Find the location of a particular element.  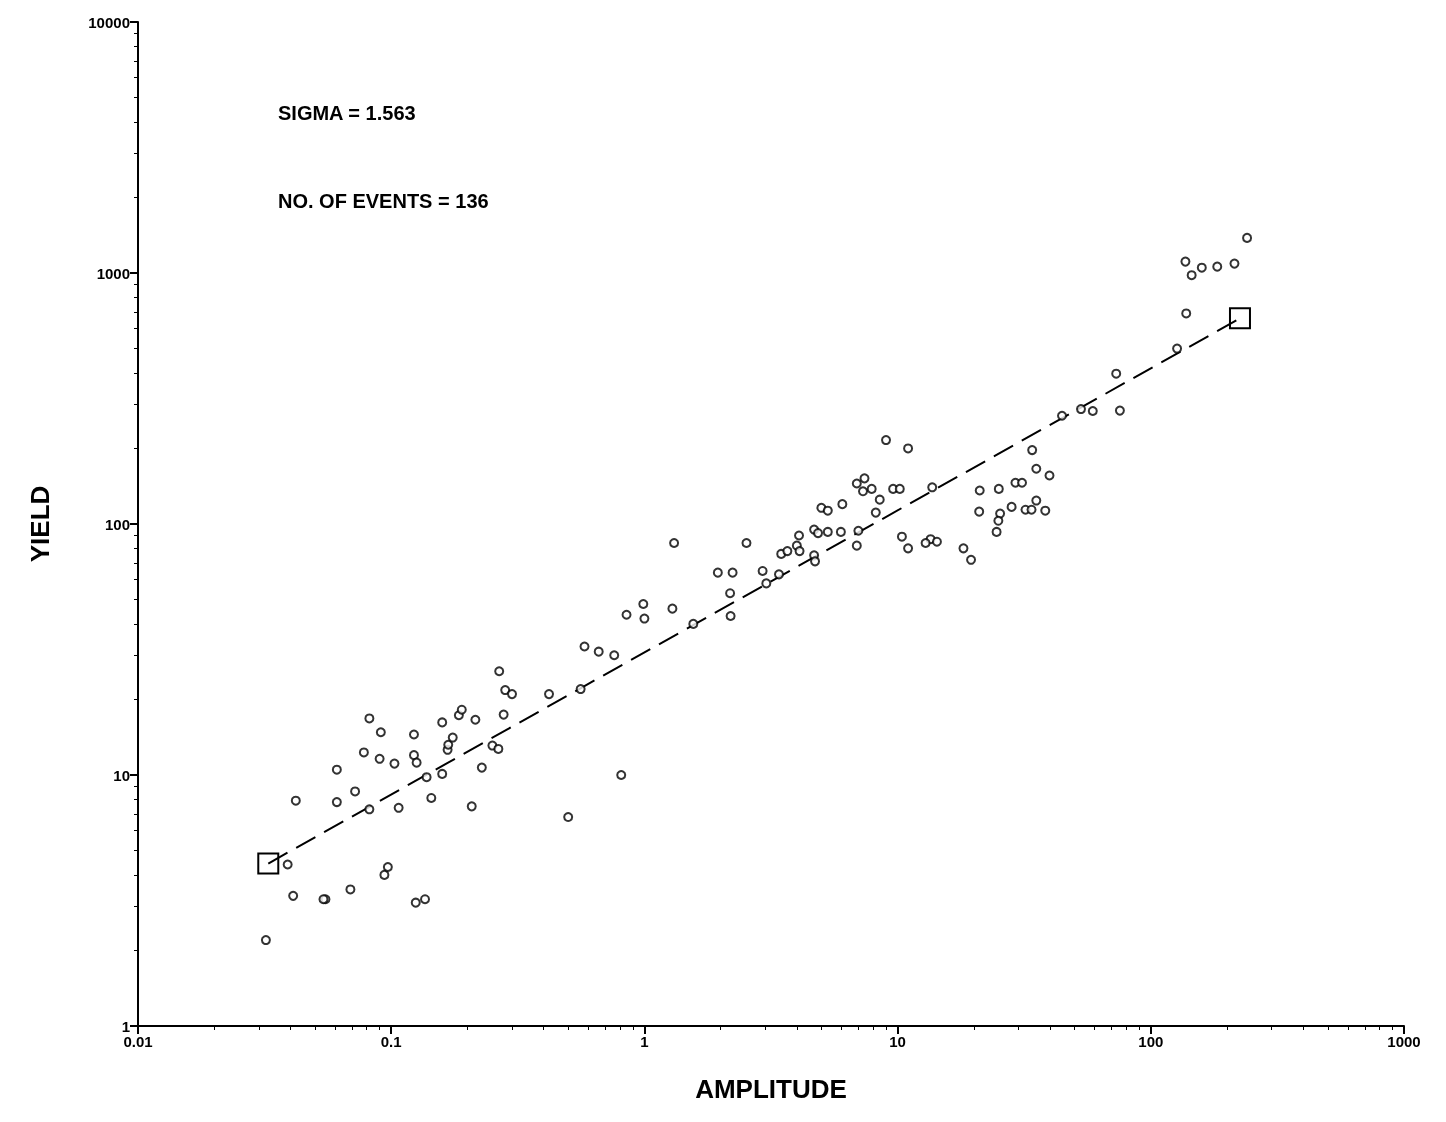

x-axis-title: AMPLITUDE is located at coordinates (771, 1089).